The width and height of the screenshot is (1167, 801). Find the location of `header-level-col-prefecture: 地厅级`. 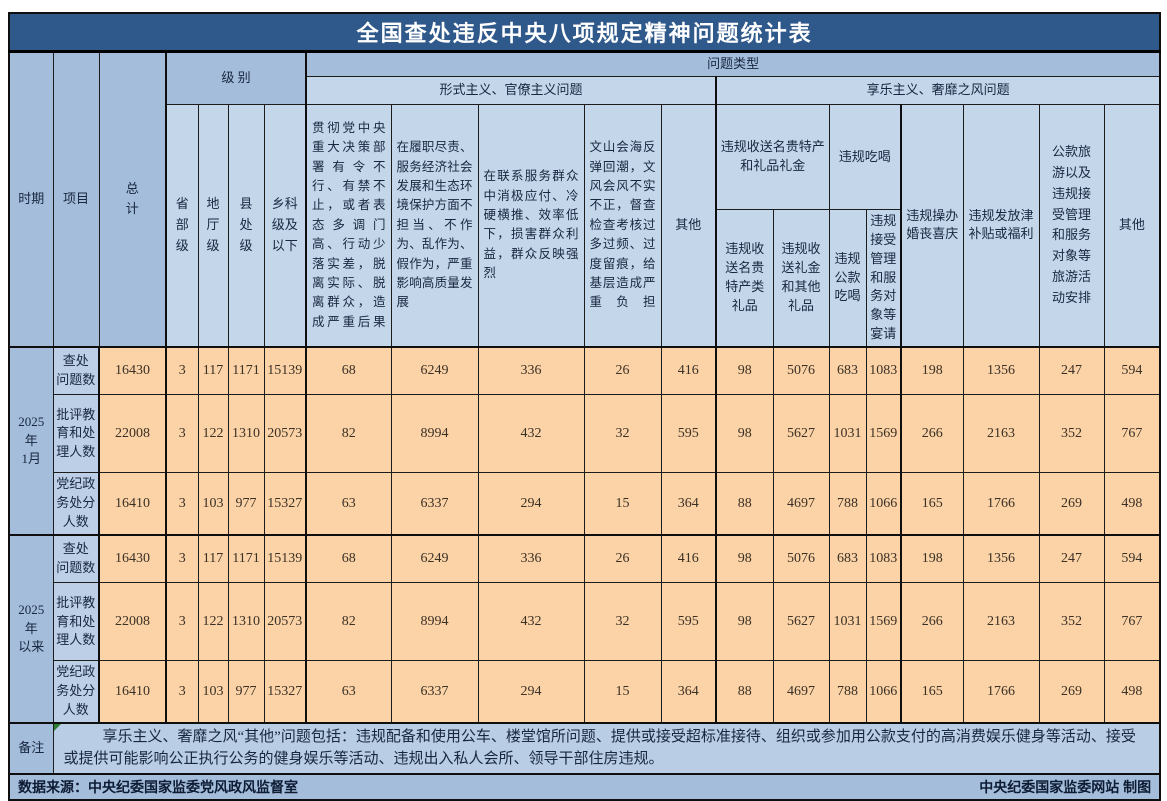

header-level-col-prefecture: 地厅级 is located at coordinates (213, 225).